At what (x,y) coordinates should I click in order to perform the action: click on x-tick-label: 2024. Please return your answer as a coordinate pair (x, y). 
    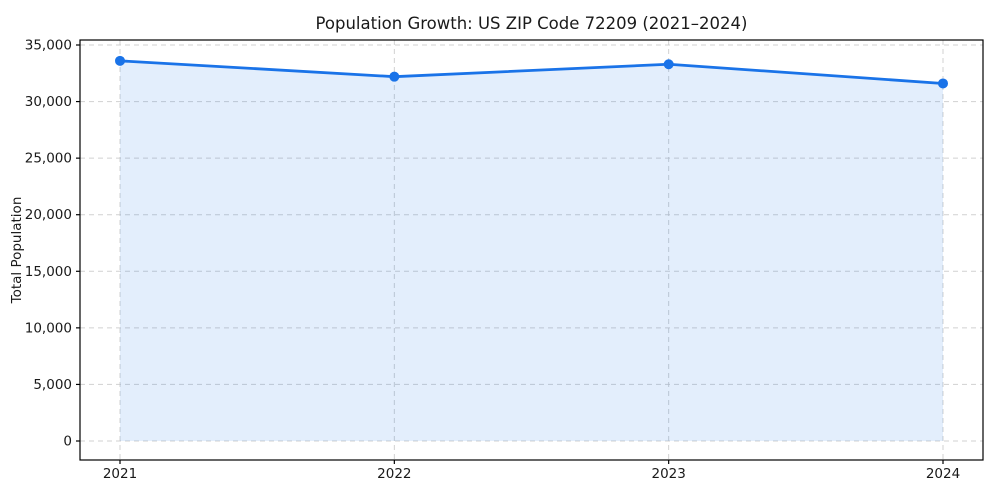
    Looking at the image, I should click on (943, 474).